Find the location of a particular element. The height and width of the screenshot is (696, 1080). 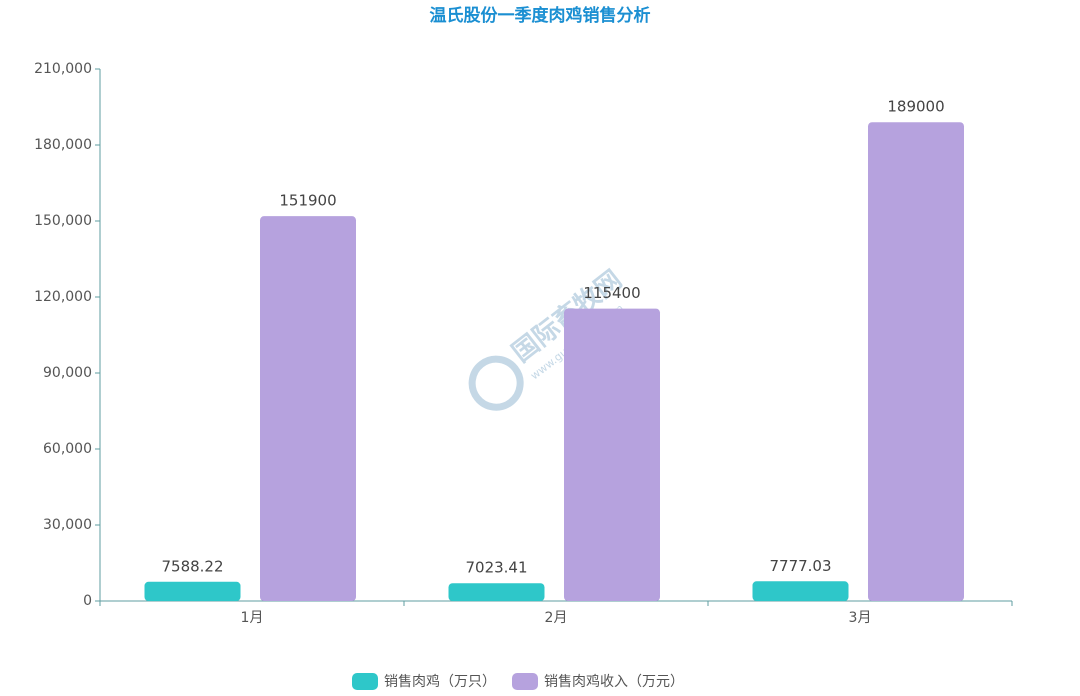

x-tick-label: 3月 is located at coordinates (860, 618).